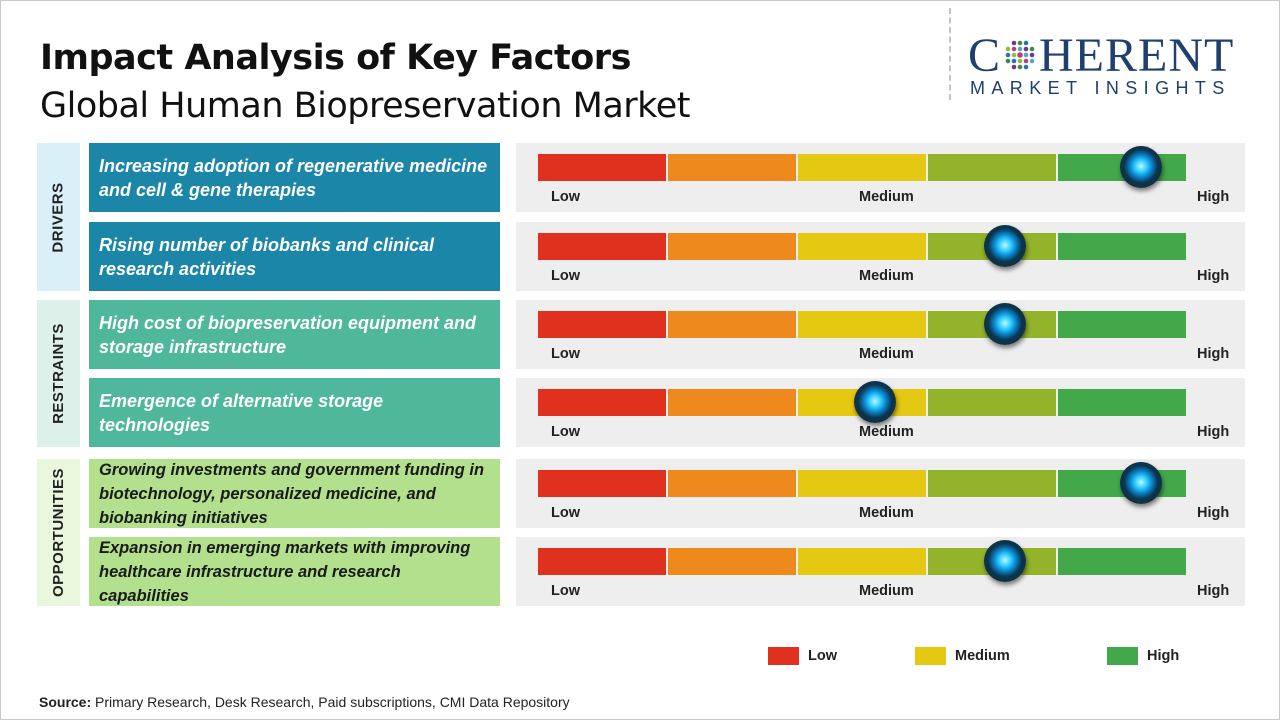 This screenshot has width=1280, height=720. I want to click on category-label-opportunities: OPPORTUNITIES, so click(58, 532).